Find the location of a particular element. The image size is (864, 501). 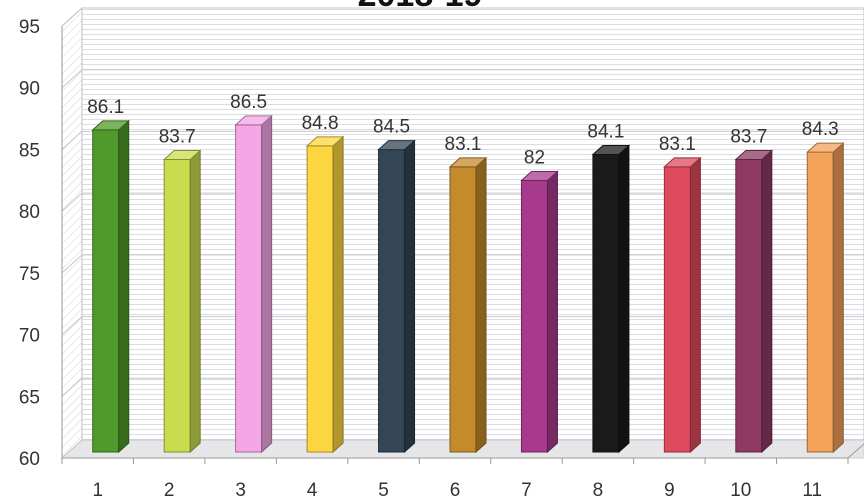

y-tick-label: 60 is located at coordinates (29, 459).